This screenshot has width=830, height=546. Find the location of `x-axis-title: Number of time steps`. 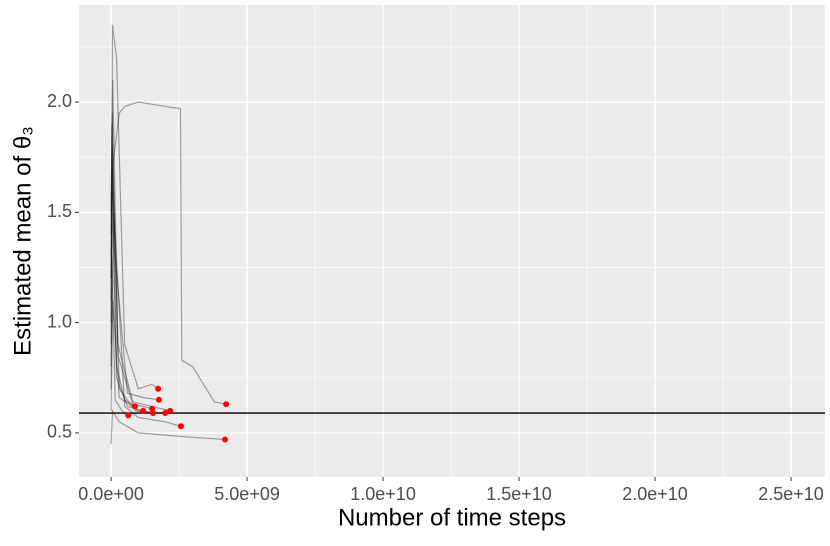

x-axis-title: Number of time steps is located at coordinates (452, 517).